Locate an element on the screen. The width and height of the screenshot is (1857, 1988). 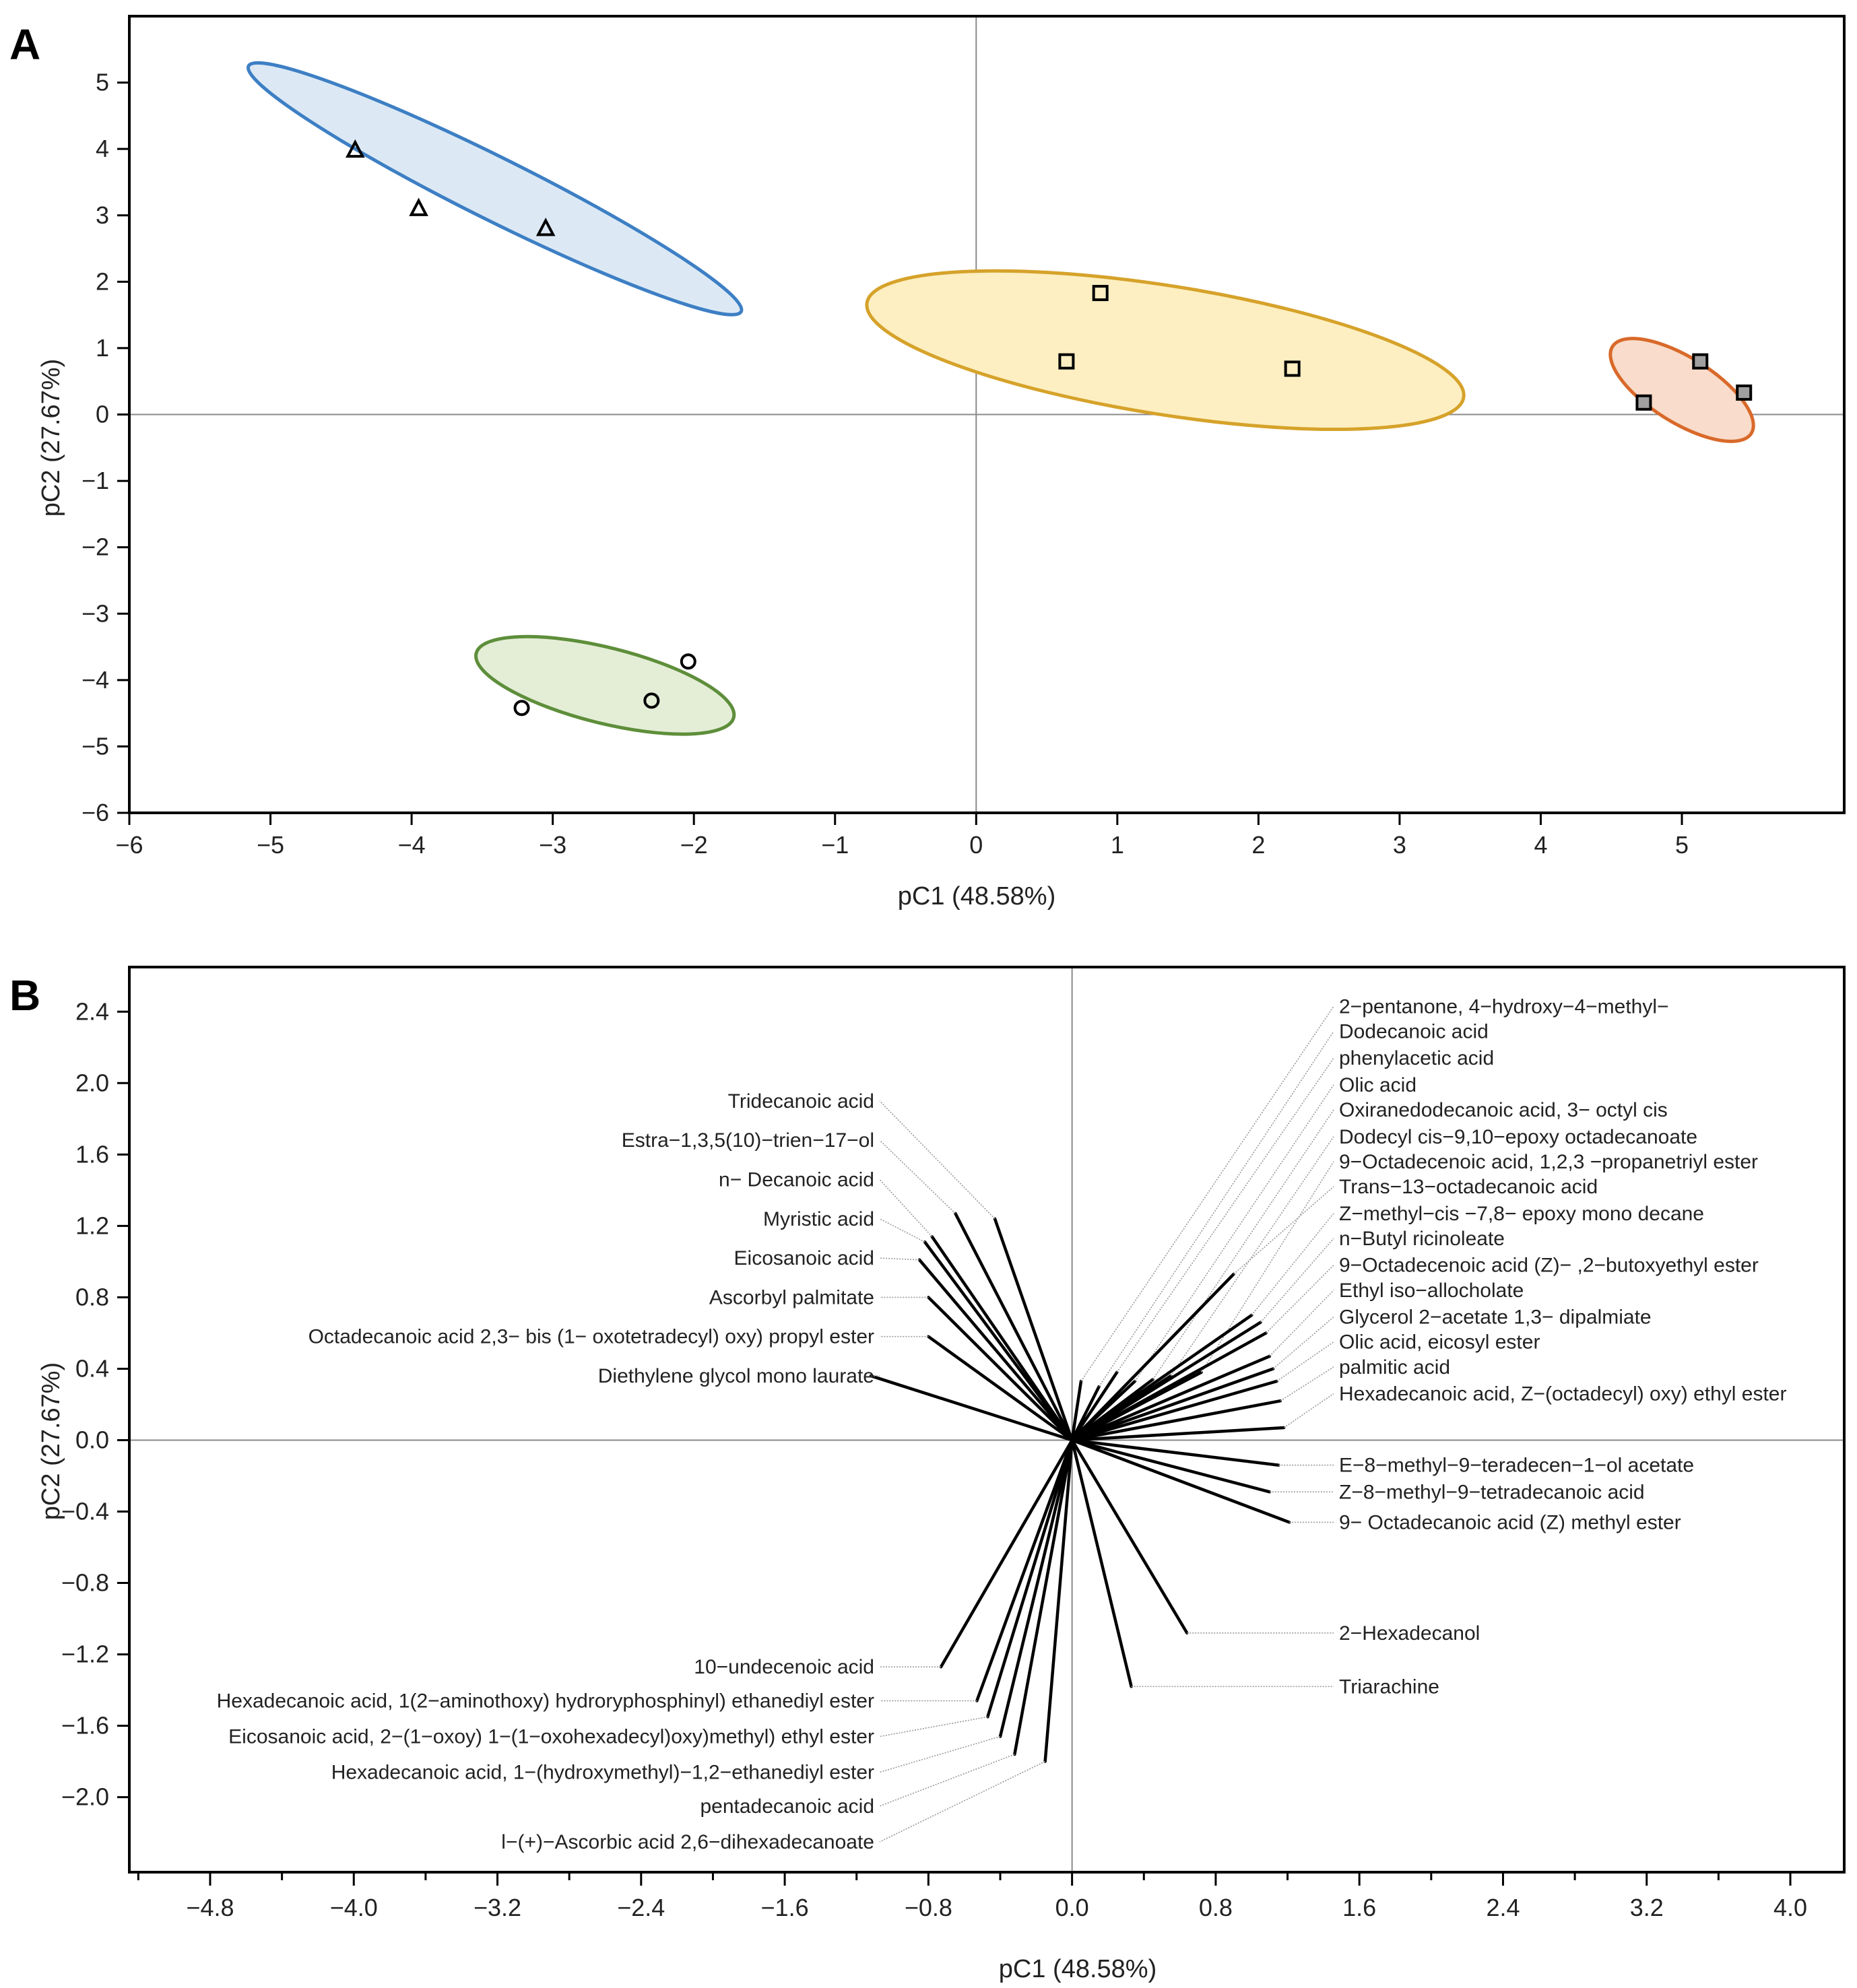
panel-a-y-axis-label: pC2 (27.67%) is located at coordinates (51, 438).